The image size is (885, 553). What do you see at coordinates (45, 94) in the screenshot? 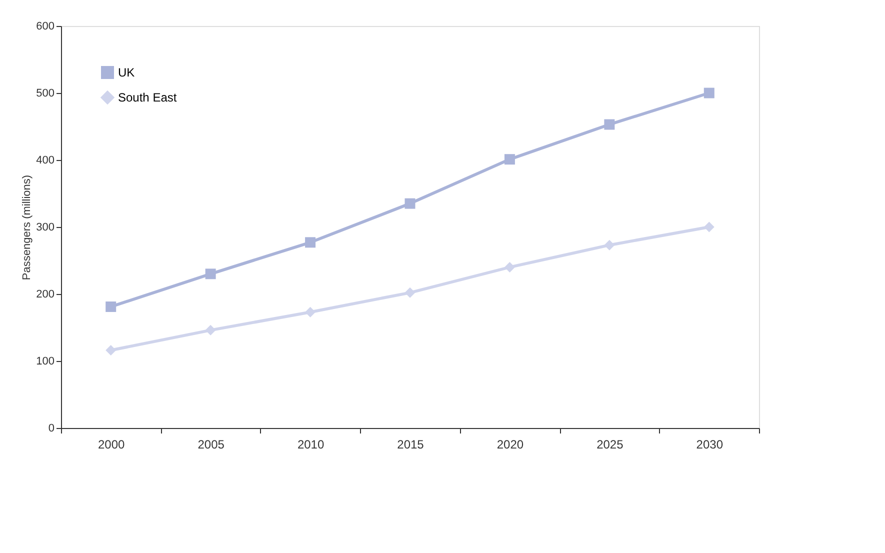
I see `y-tick-label: 500` at bounding box center [45, 94].